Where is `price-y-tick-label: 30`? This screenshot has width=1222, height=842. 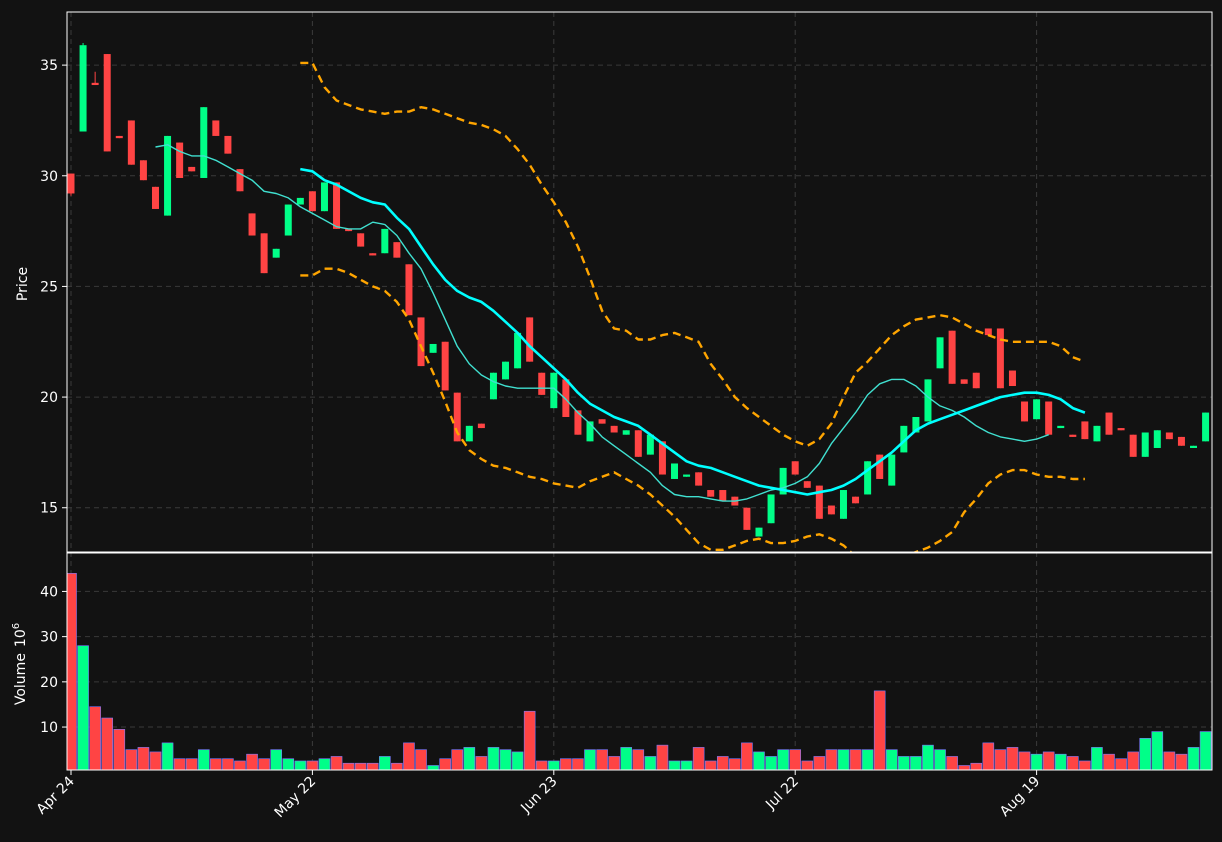
price-y-tick-label: 30 is located at coordinates (49, 177).